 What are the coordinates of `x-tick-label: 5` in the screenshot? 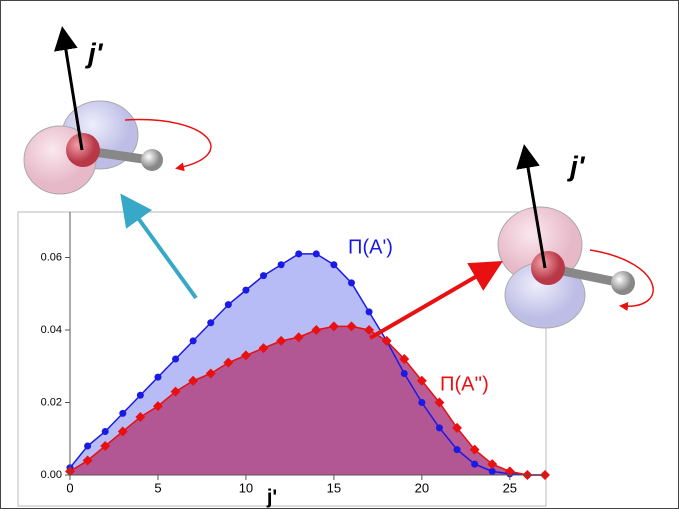 It's located at (157, 487).